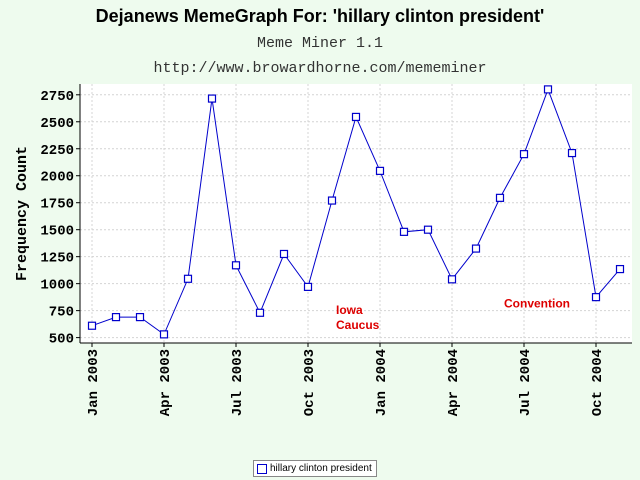  I want to click on y-tick-label: 1000, so click(57, 286).